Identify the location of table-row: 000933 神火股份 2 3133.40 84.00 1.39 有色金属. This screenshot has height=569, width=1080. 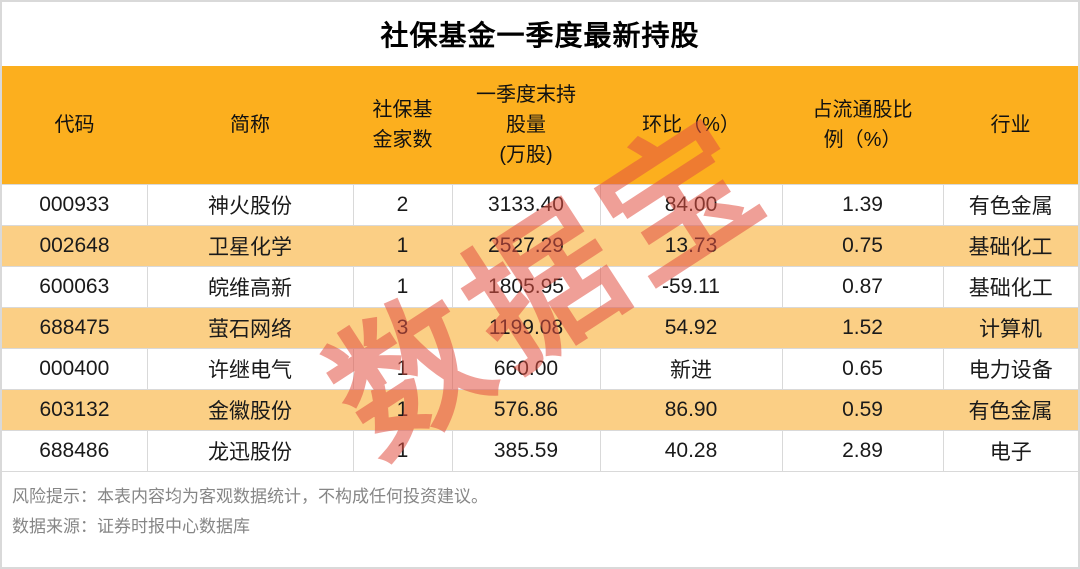
(540, 205).